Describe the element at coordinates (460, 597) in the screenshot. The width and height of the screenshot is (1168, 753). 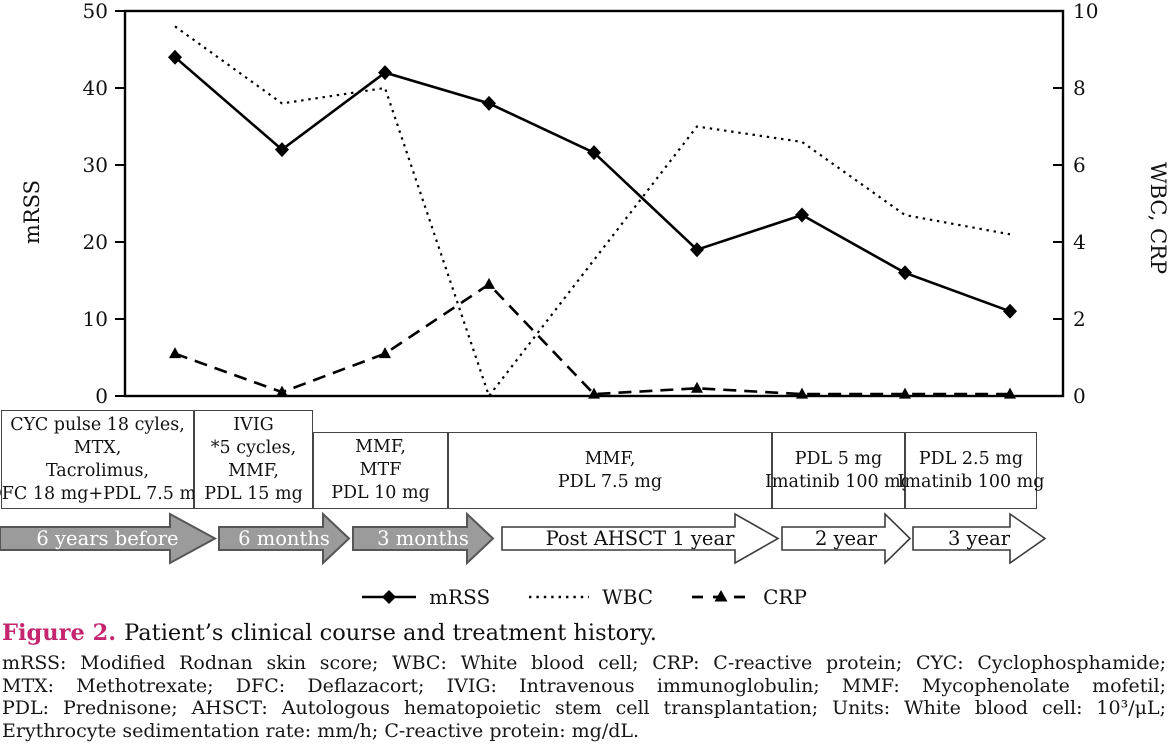
I see `legend-label-mrss: mRSS` at that location.